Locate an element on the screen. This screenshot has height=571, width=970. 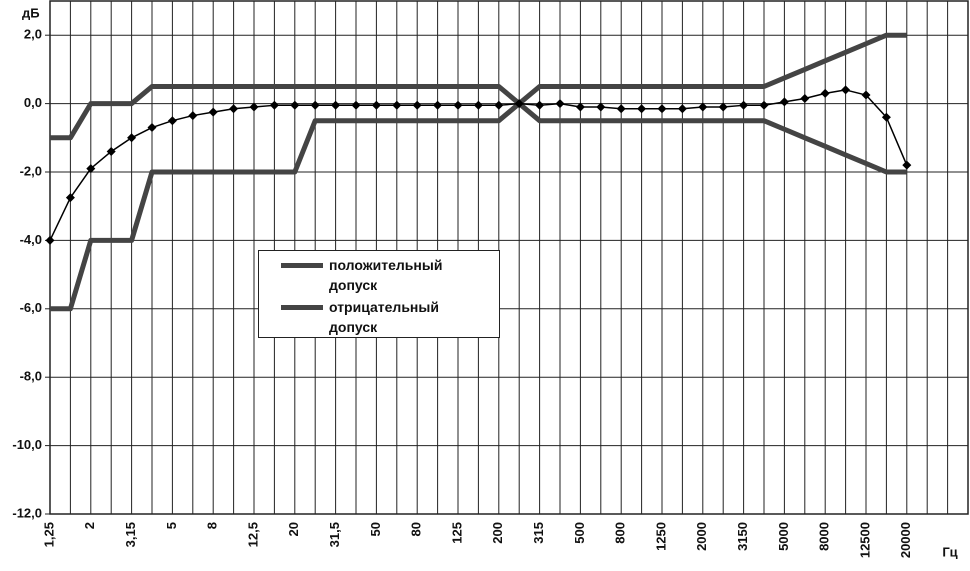
x-tick-label: 500 is located at coordinates (579, 533).